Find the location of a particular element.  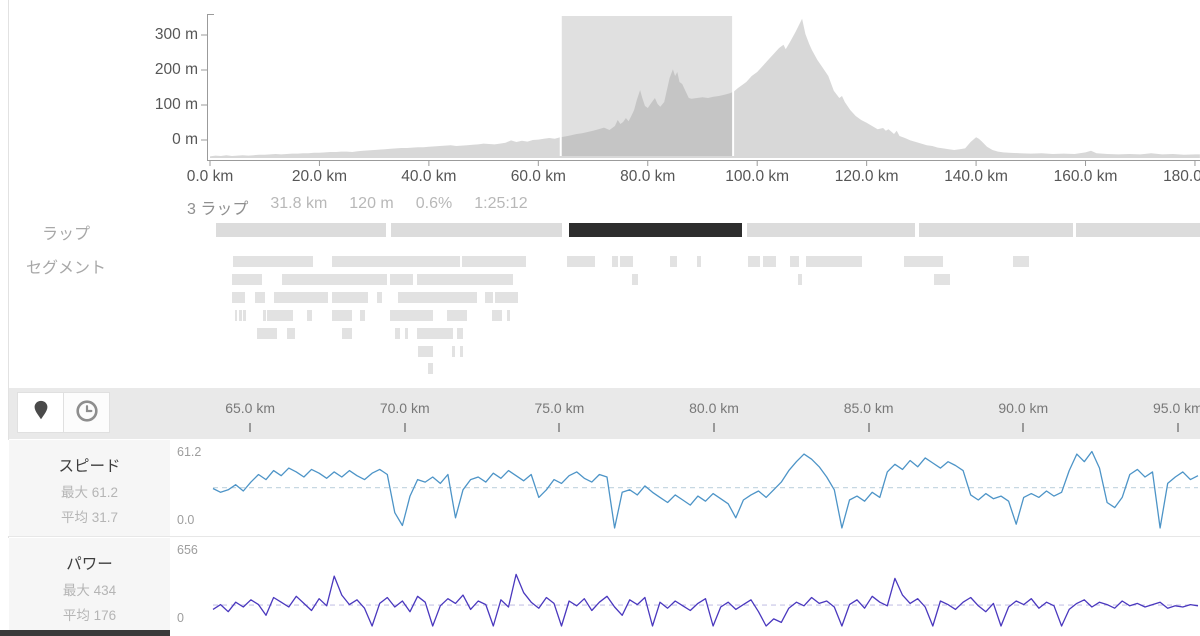

power-label-cell: パワー 最大 434 平均 176 is located at coordinates (89, 586).